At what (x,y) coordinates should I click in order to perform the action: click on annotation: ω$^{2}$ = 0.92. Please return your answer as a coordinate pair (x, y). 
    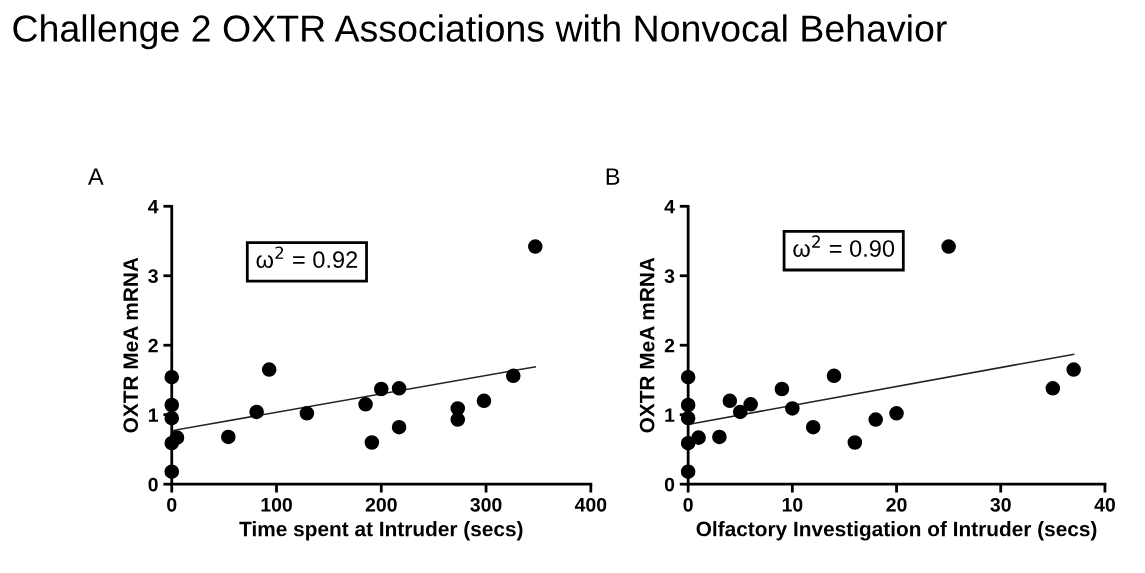
    Looking at the image, I should click on (307, 257).